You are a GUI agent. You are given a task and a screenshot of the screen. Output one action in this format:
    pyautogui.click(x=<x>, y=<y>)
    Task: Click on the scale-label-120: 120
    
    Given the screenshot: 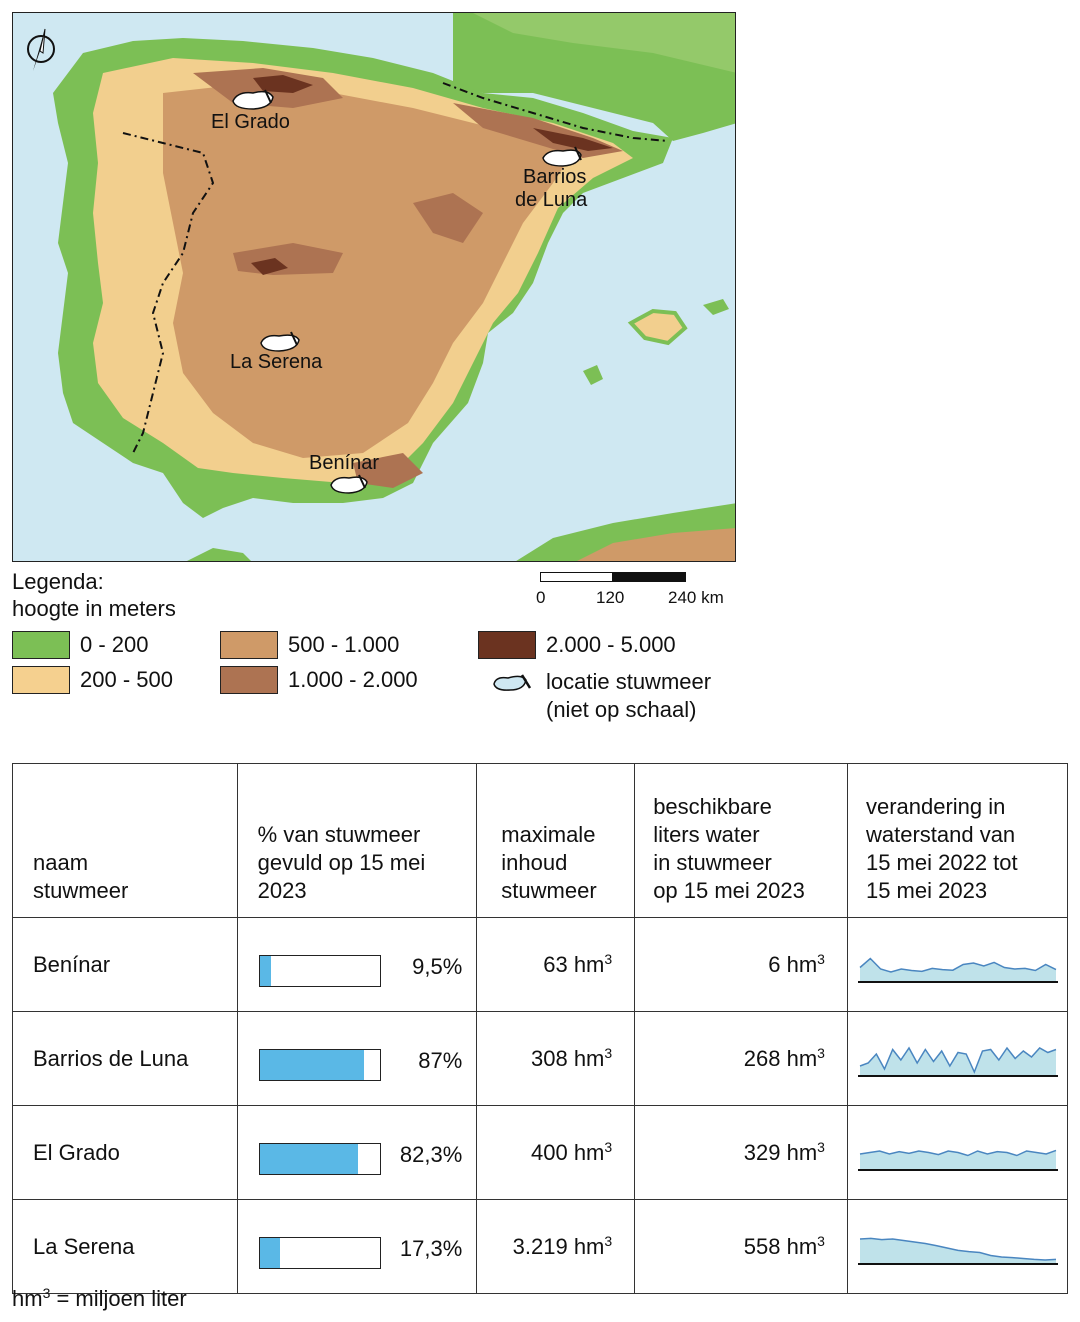 What is the action you would take?
    pyautogui.click(x=610, y=597)
    